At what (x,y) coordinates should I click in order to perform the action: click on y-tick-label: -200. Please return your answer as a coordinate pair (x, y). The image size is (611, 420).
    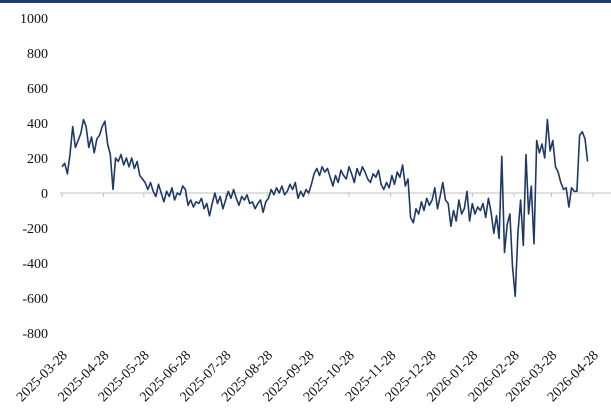
    Looking at the image, I should click on (35, 229).